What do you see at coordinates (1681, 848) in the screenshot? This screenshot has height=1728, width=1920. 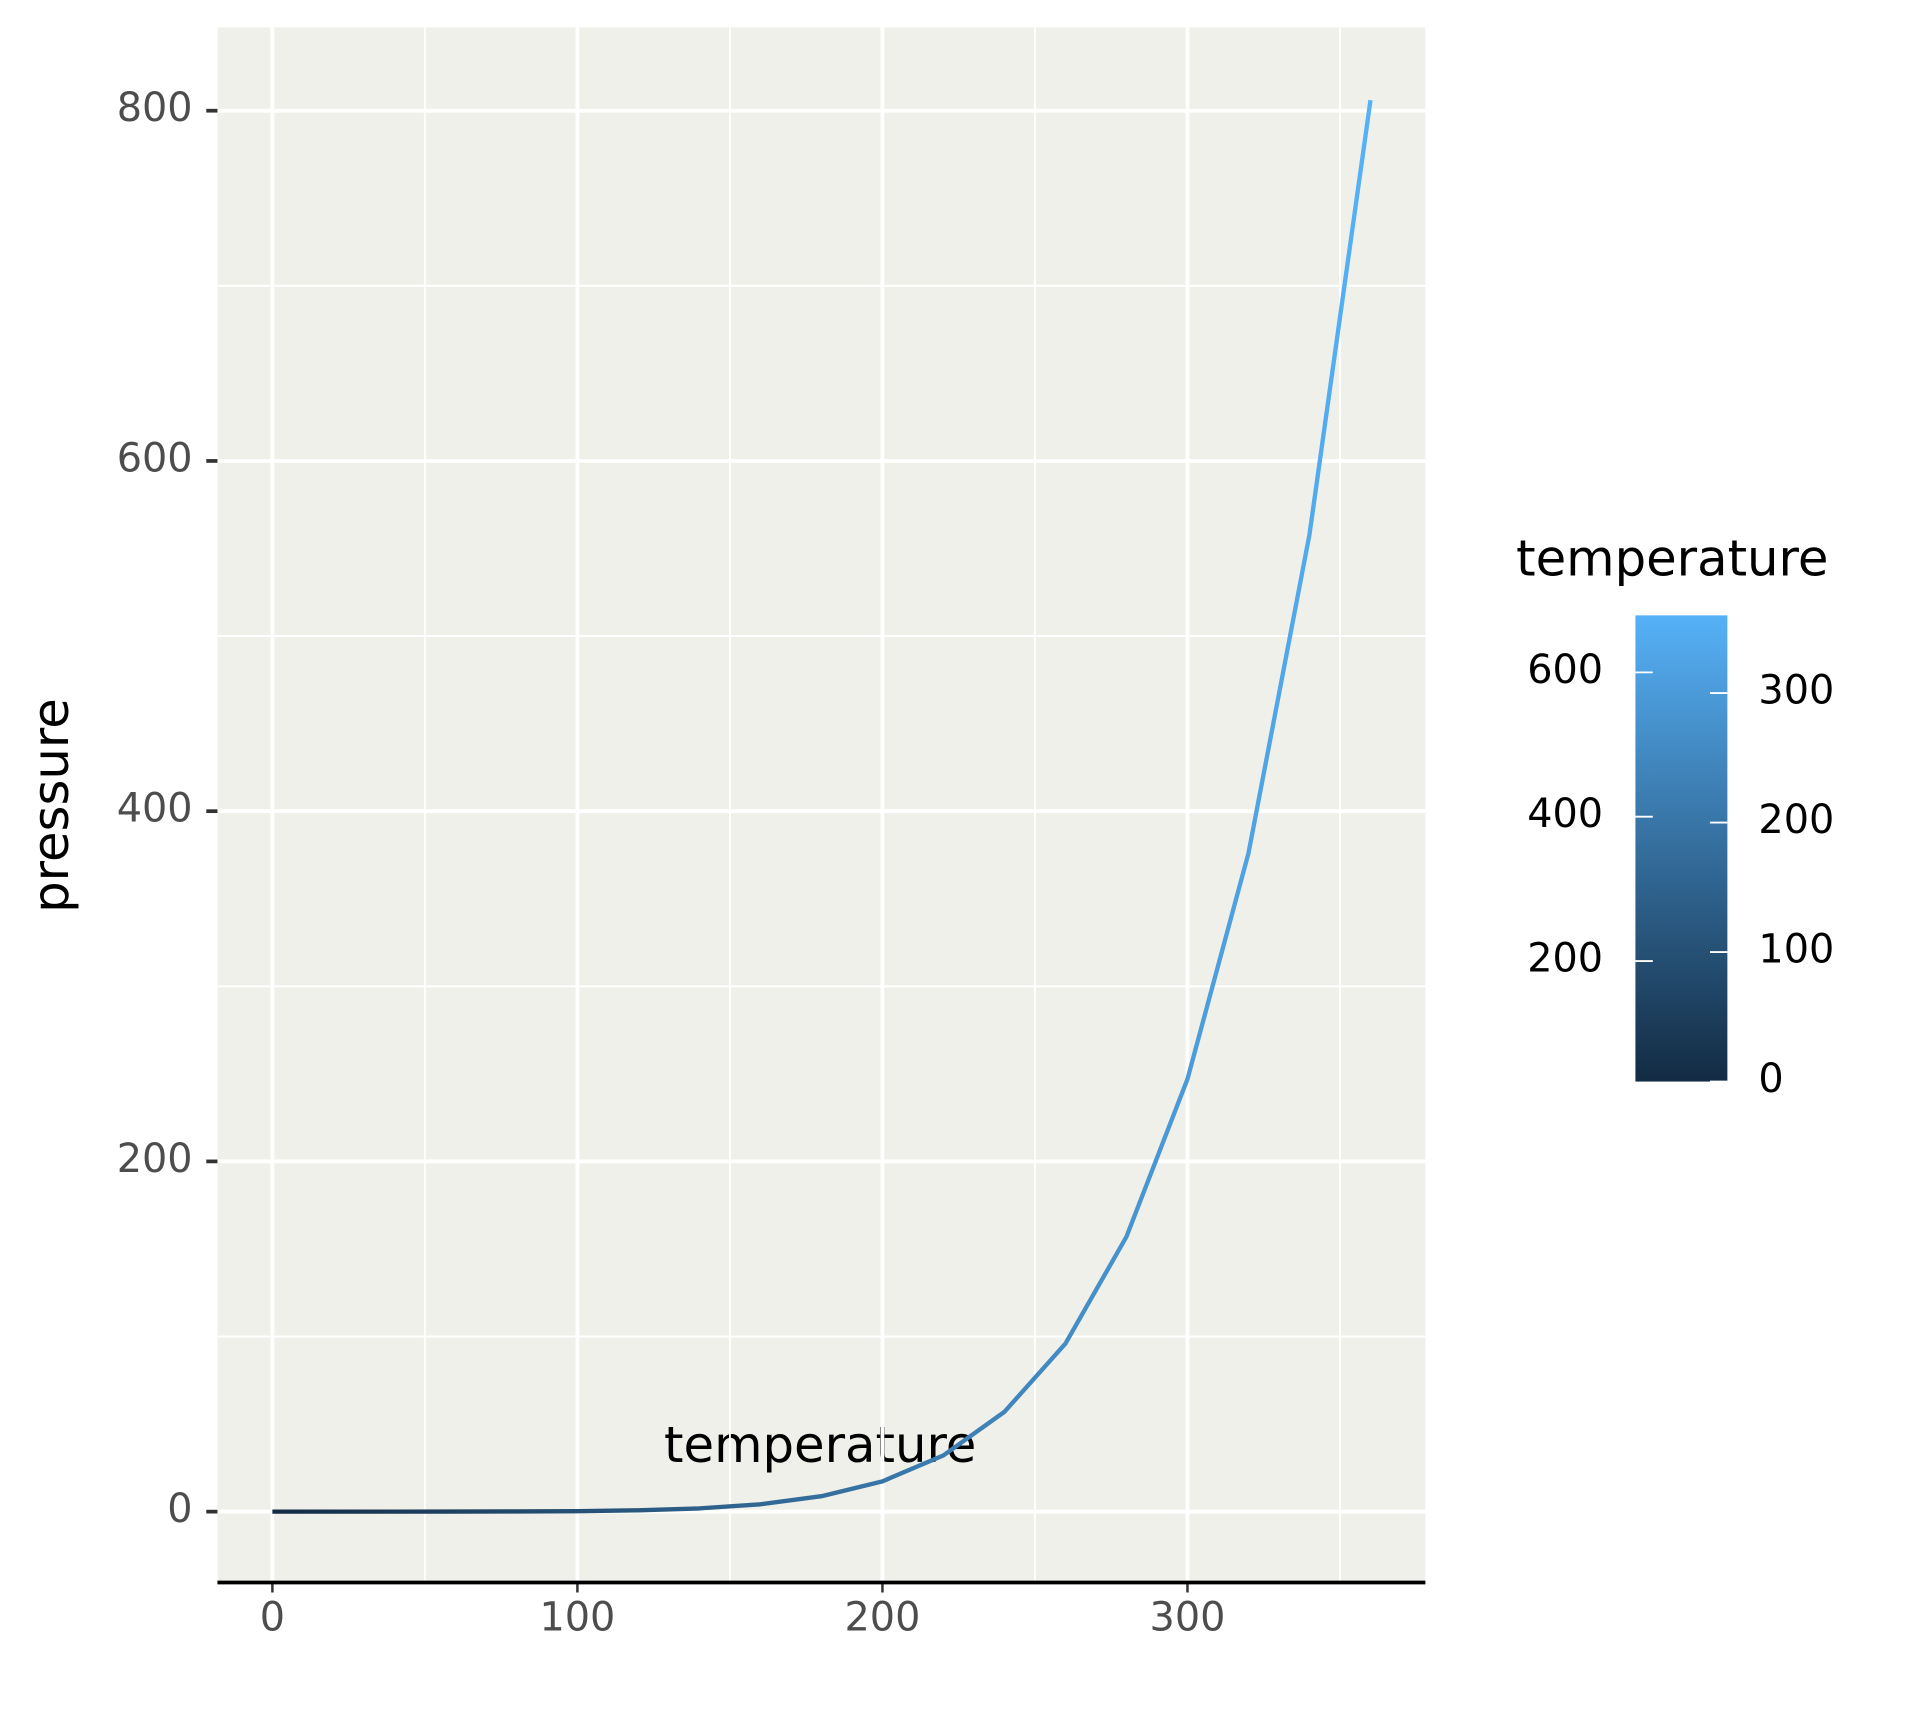 I see `colorbar` at bounding box center [1681, 848].